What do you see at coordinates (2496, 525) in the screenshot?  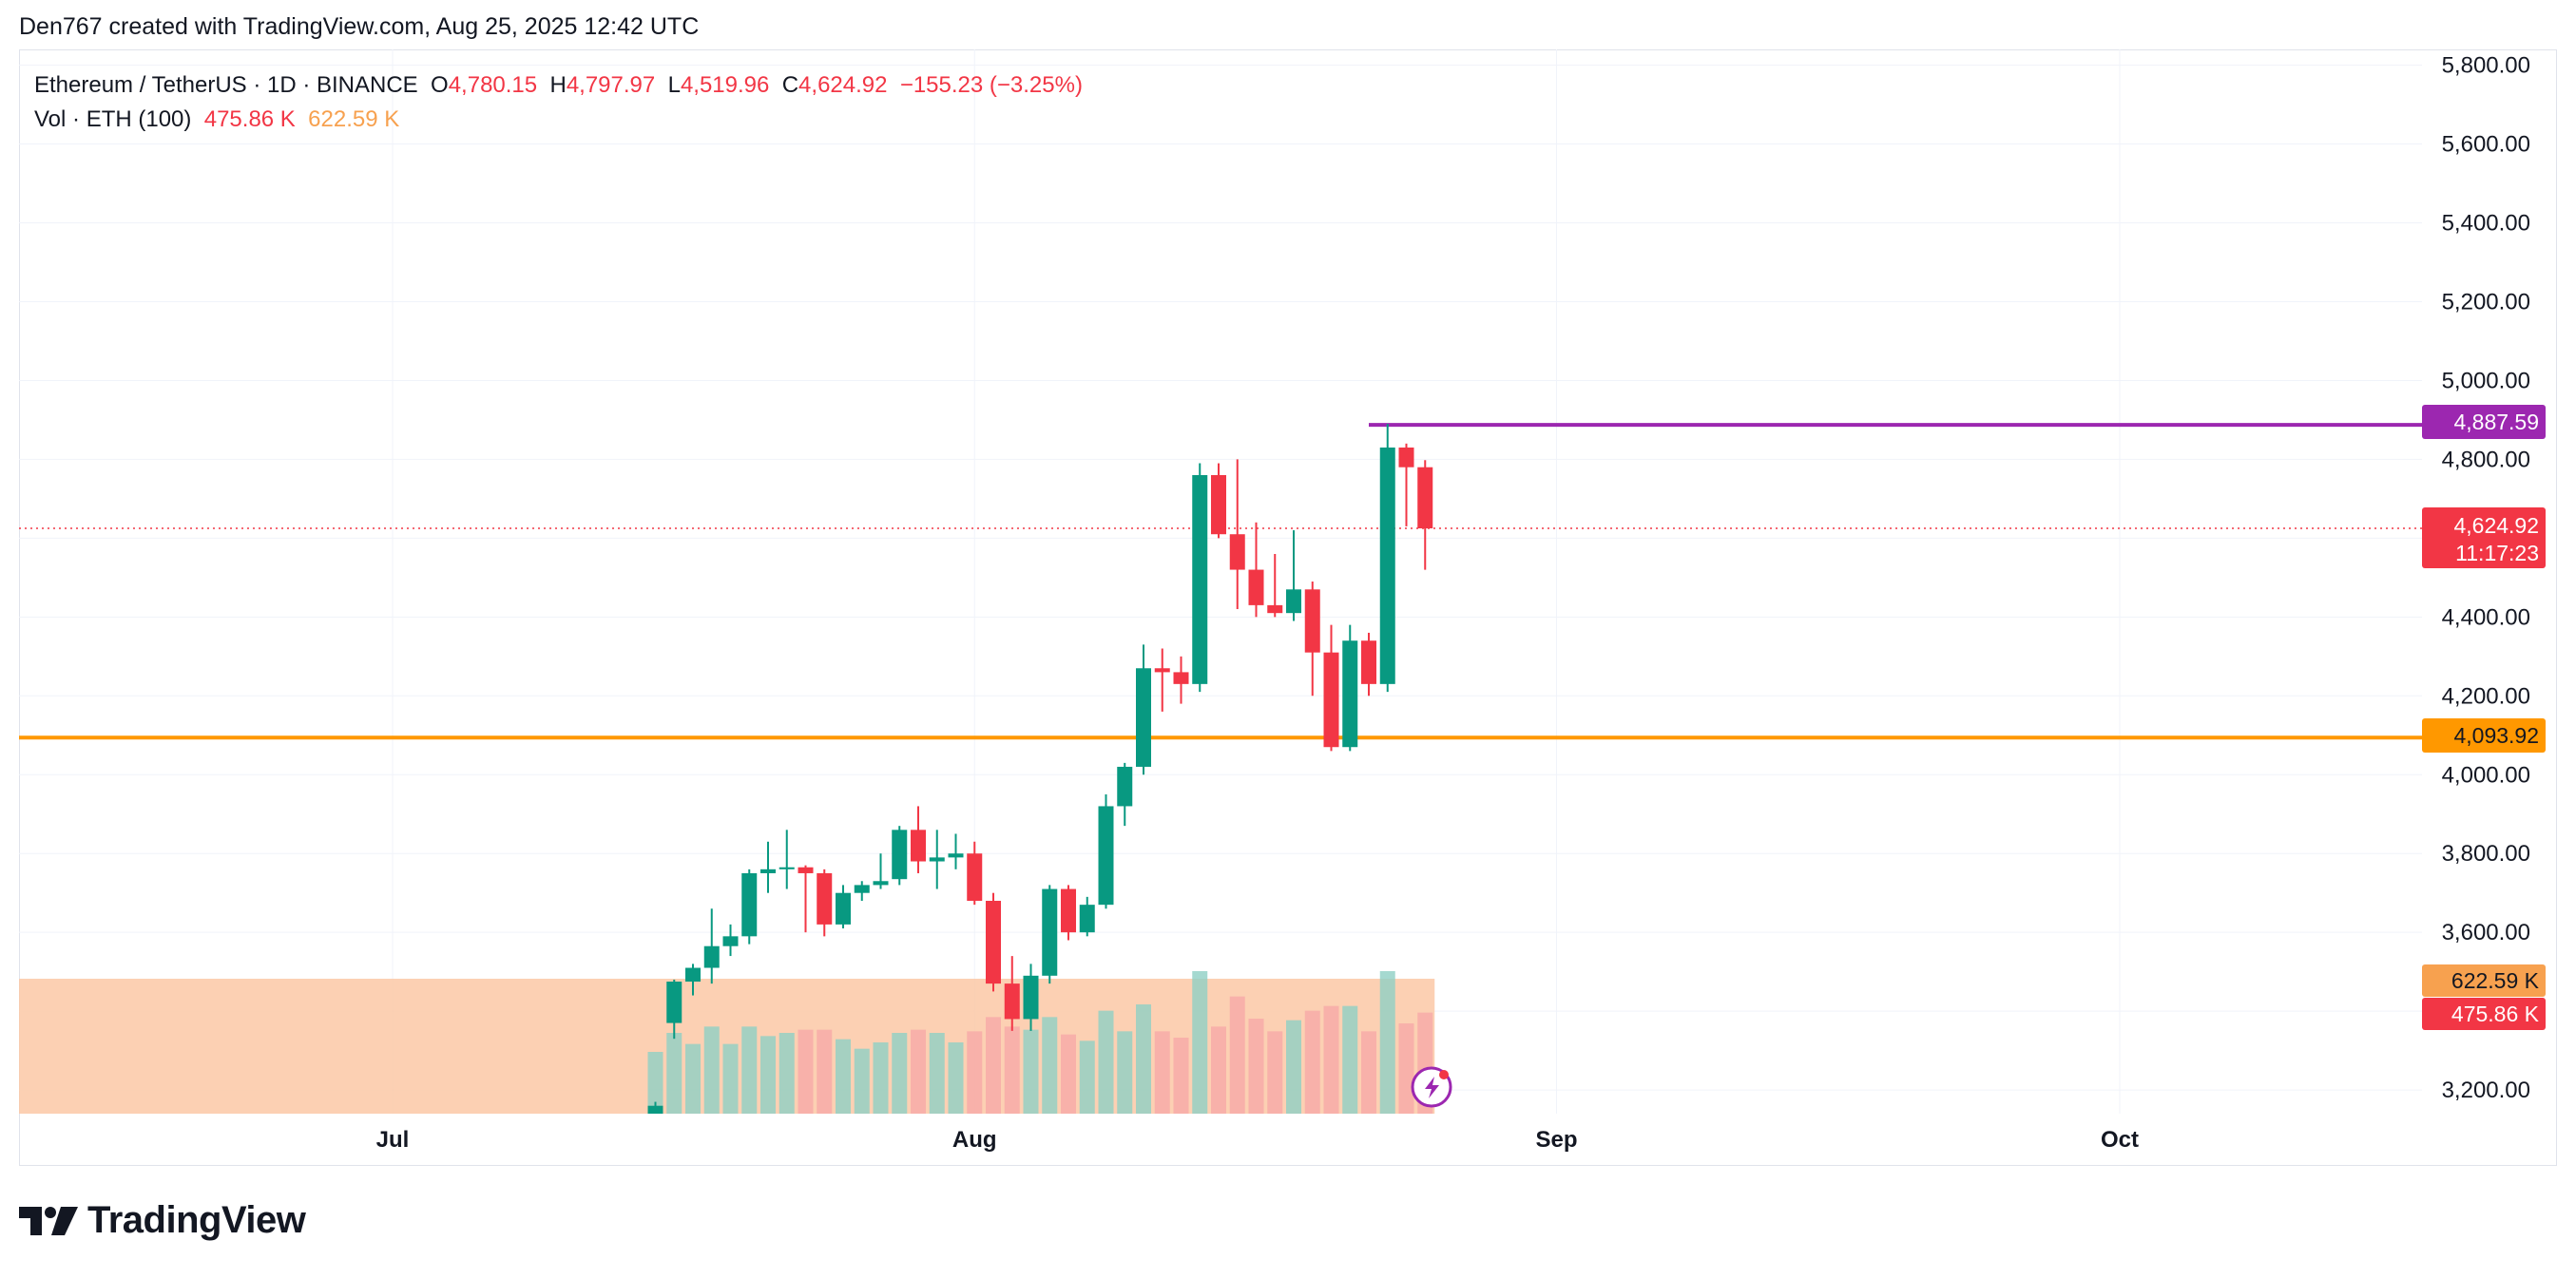 I see `last-price-tag: 4,624.92` at bounding box center [2496, 525].